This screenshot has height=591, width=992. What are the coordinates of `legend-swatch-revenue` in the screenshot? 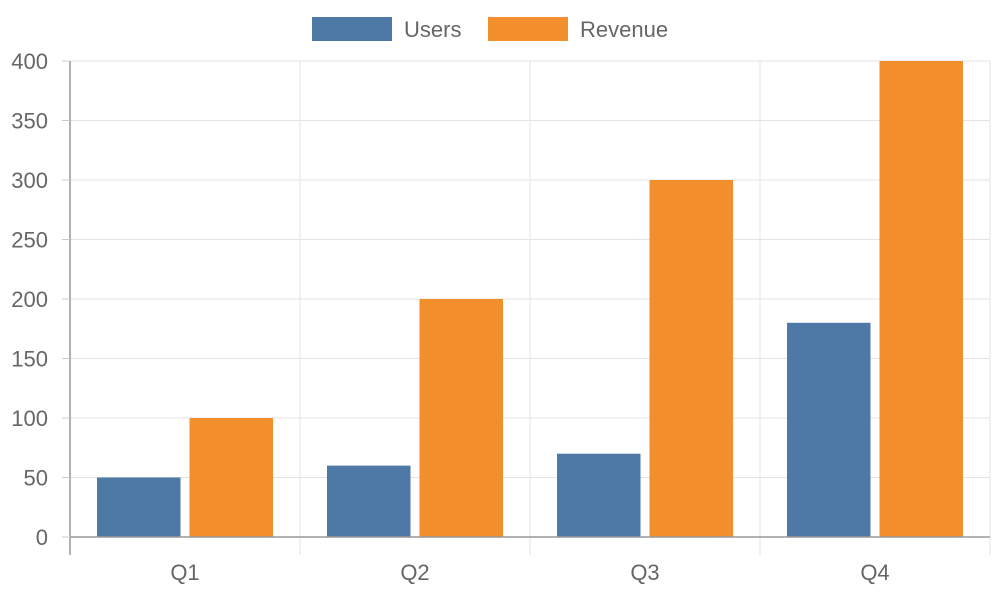 It's located at (528, 29).